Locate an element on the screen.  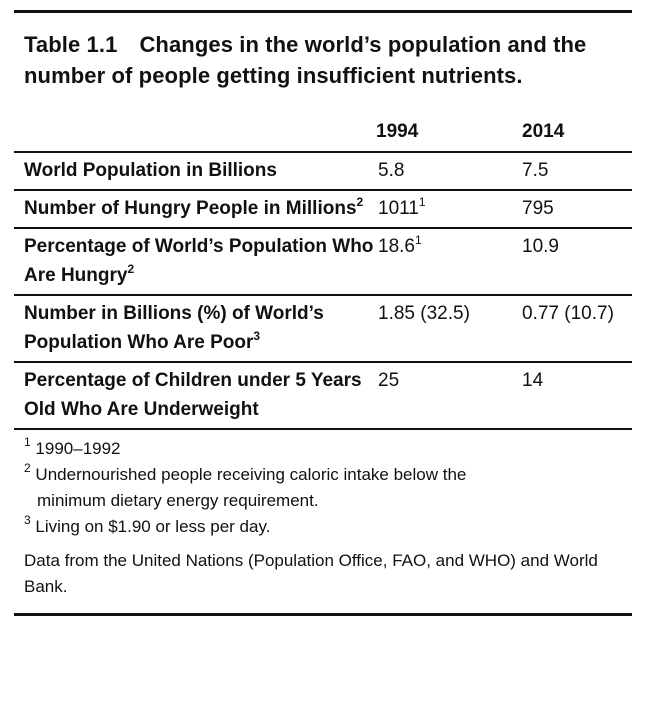
header-cell-1994: 1994 is located at coordinates (397, 131).